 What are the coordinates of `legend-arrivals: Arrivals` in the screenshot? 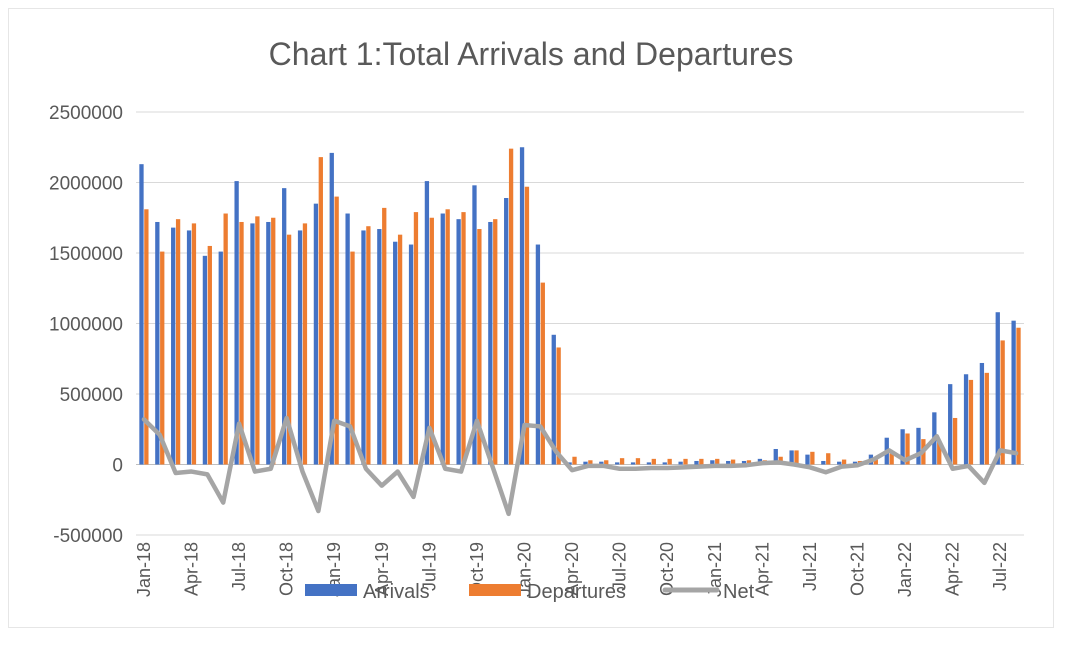 It's located at (367, 592).